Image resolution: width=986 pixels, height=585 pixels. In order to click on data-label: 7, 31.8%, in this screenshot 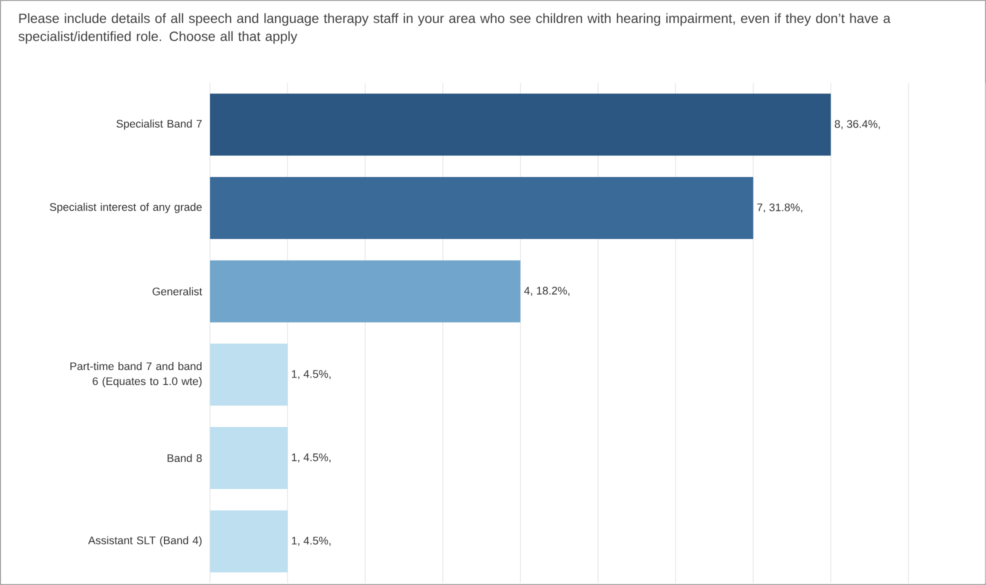, I will do `click(779, 208)`.